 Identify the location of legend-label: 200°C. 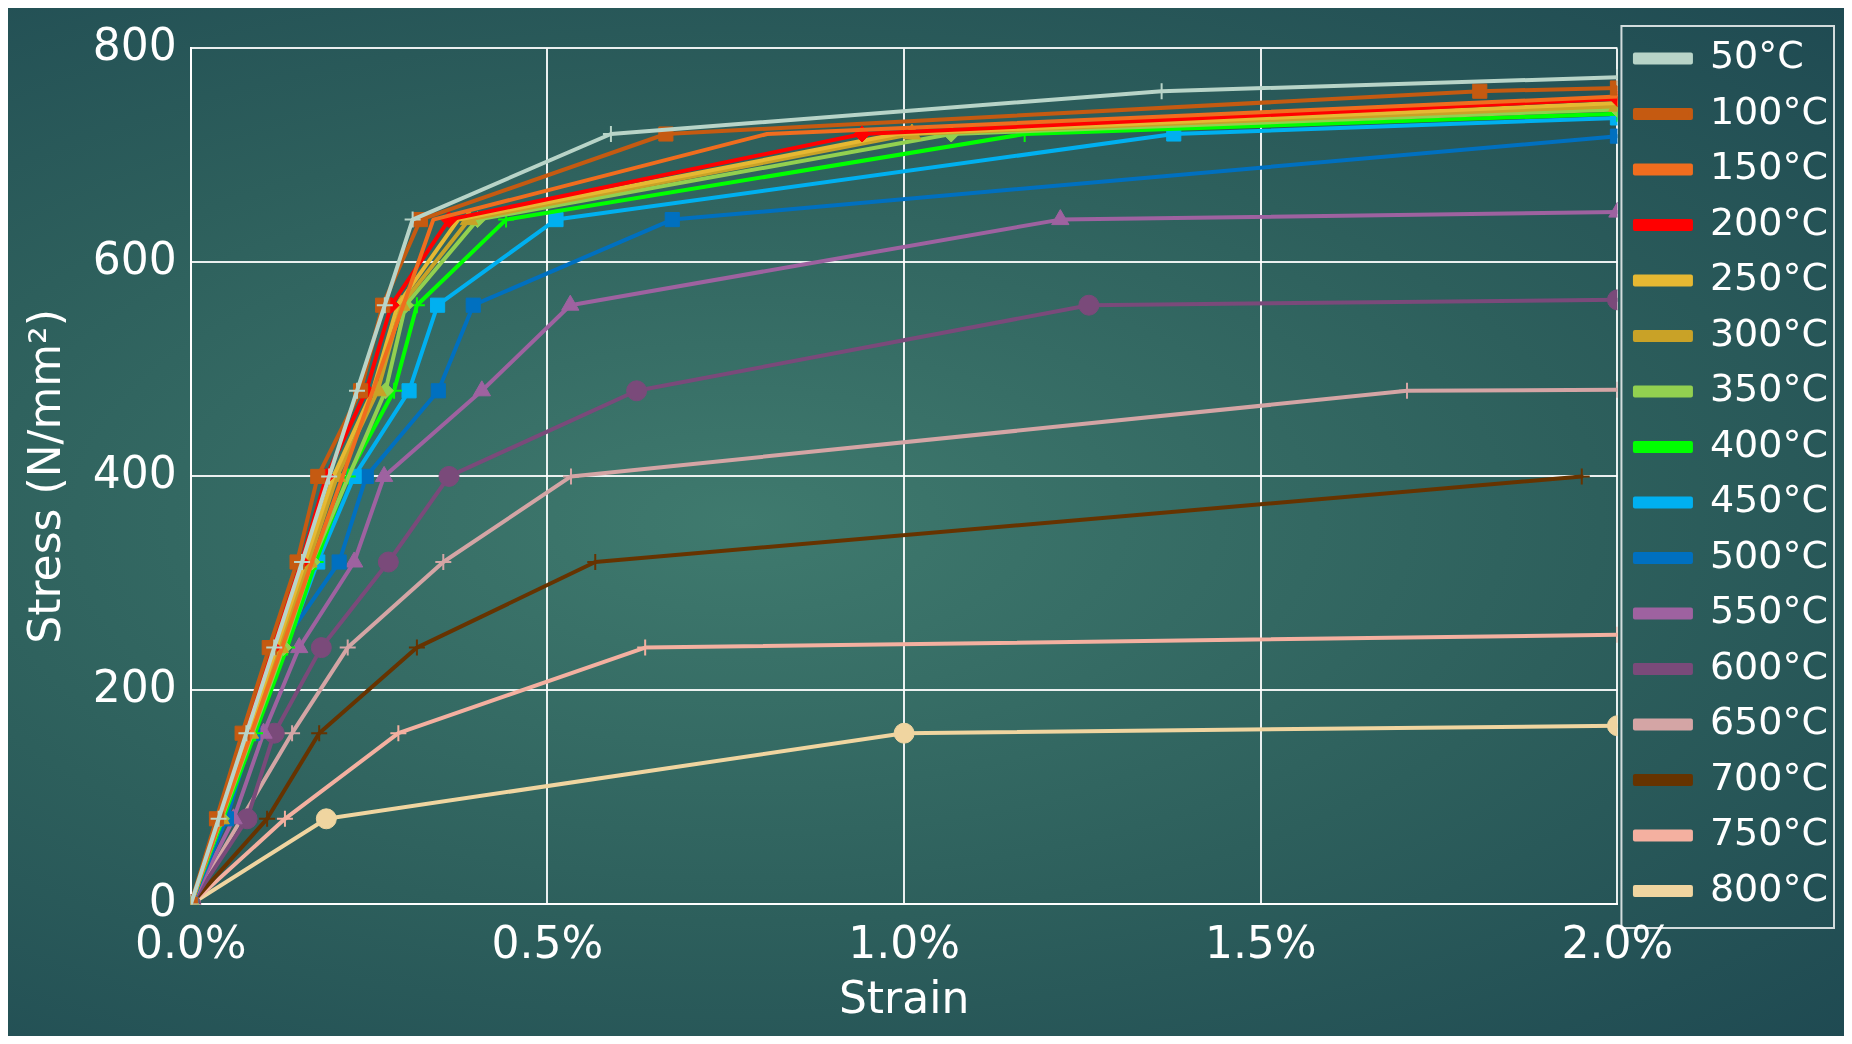
(1769, 221).